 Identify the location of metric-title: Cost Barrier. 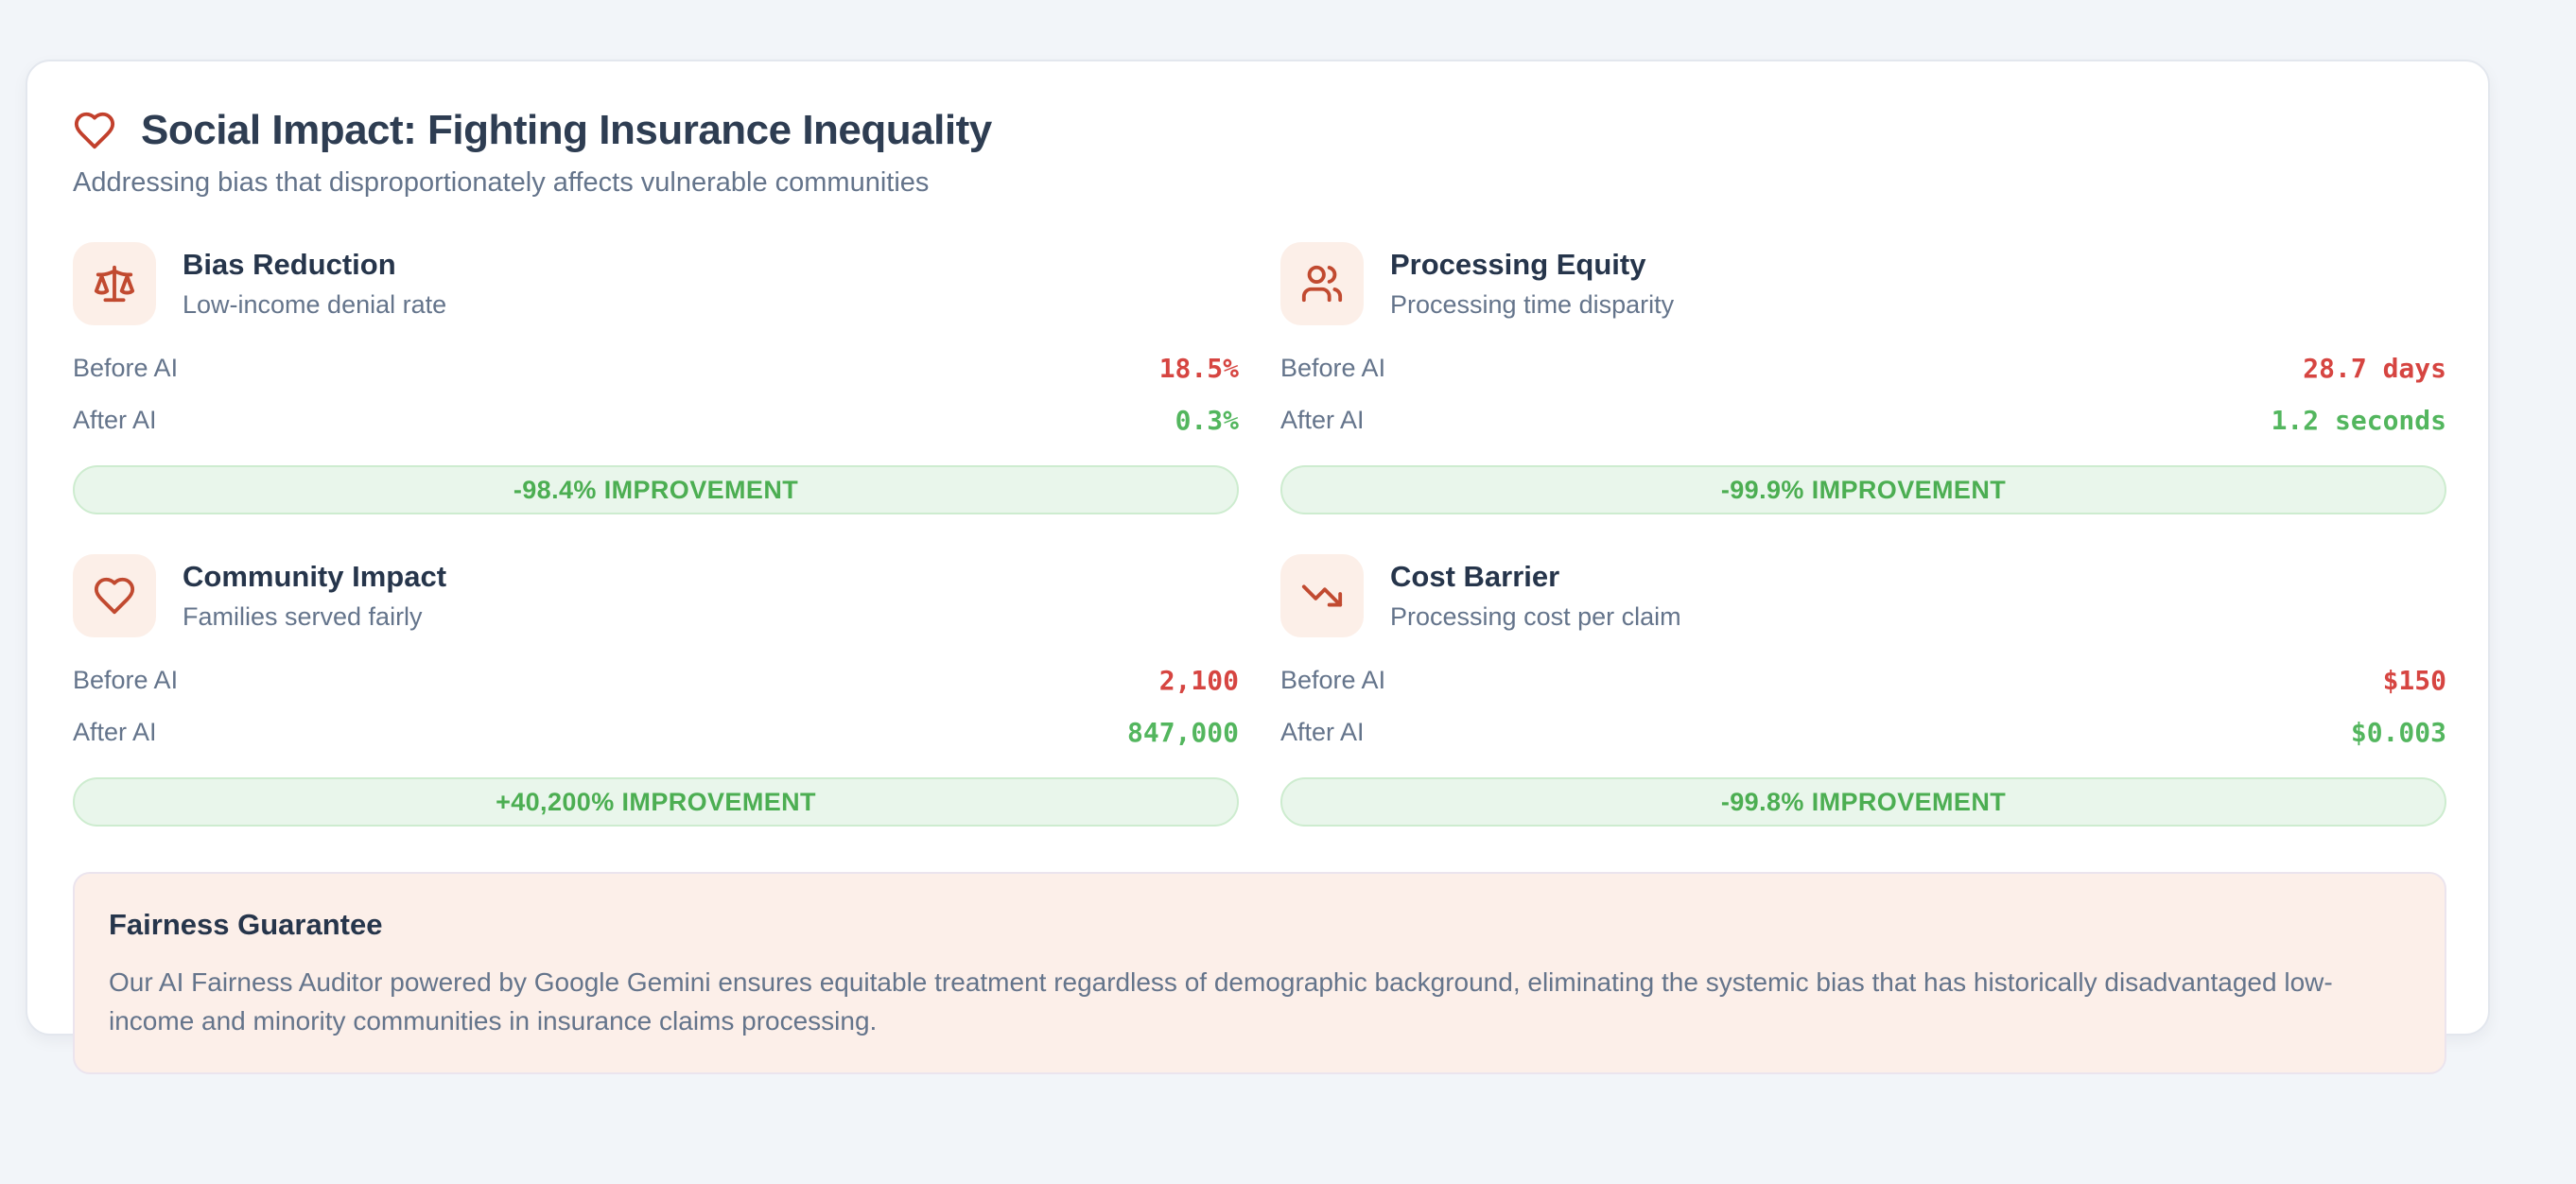
(1475, 576).